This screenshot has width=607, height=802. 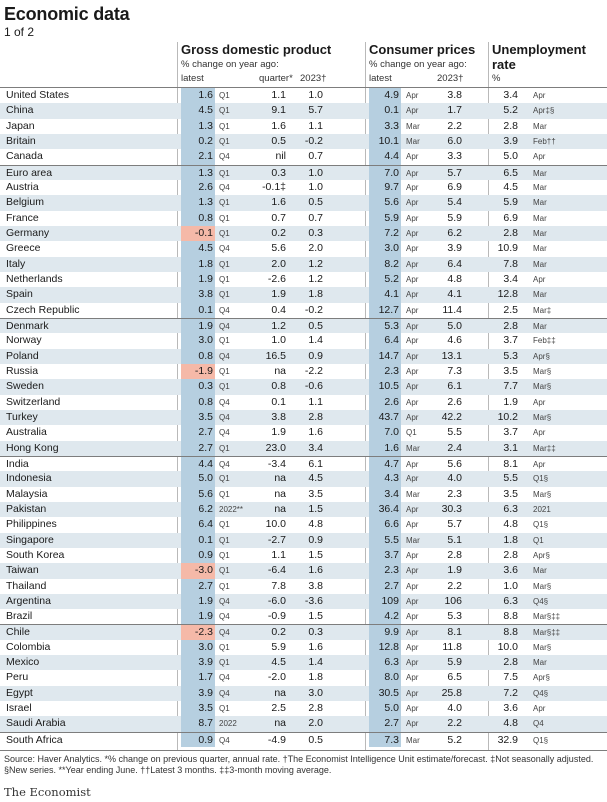 What do you see at coordinates (510, 140) in the screenshot?
I see `unemployment-rate: 3.9` at bounding box center [510, 140].